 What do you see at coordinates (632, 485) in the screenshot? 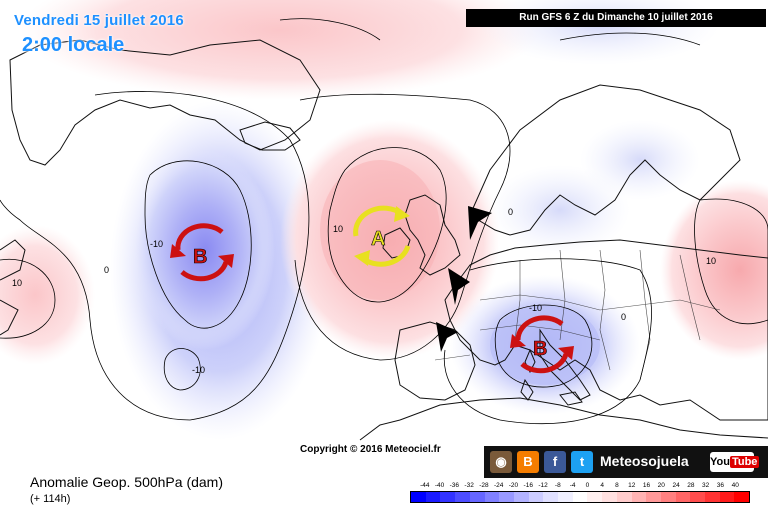
I see `scale-label: 12` at bounding box center [632, 485].